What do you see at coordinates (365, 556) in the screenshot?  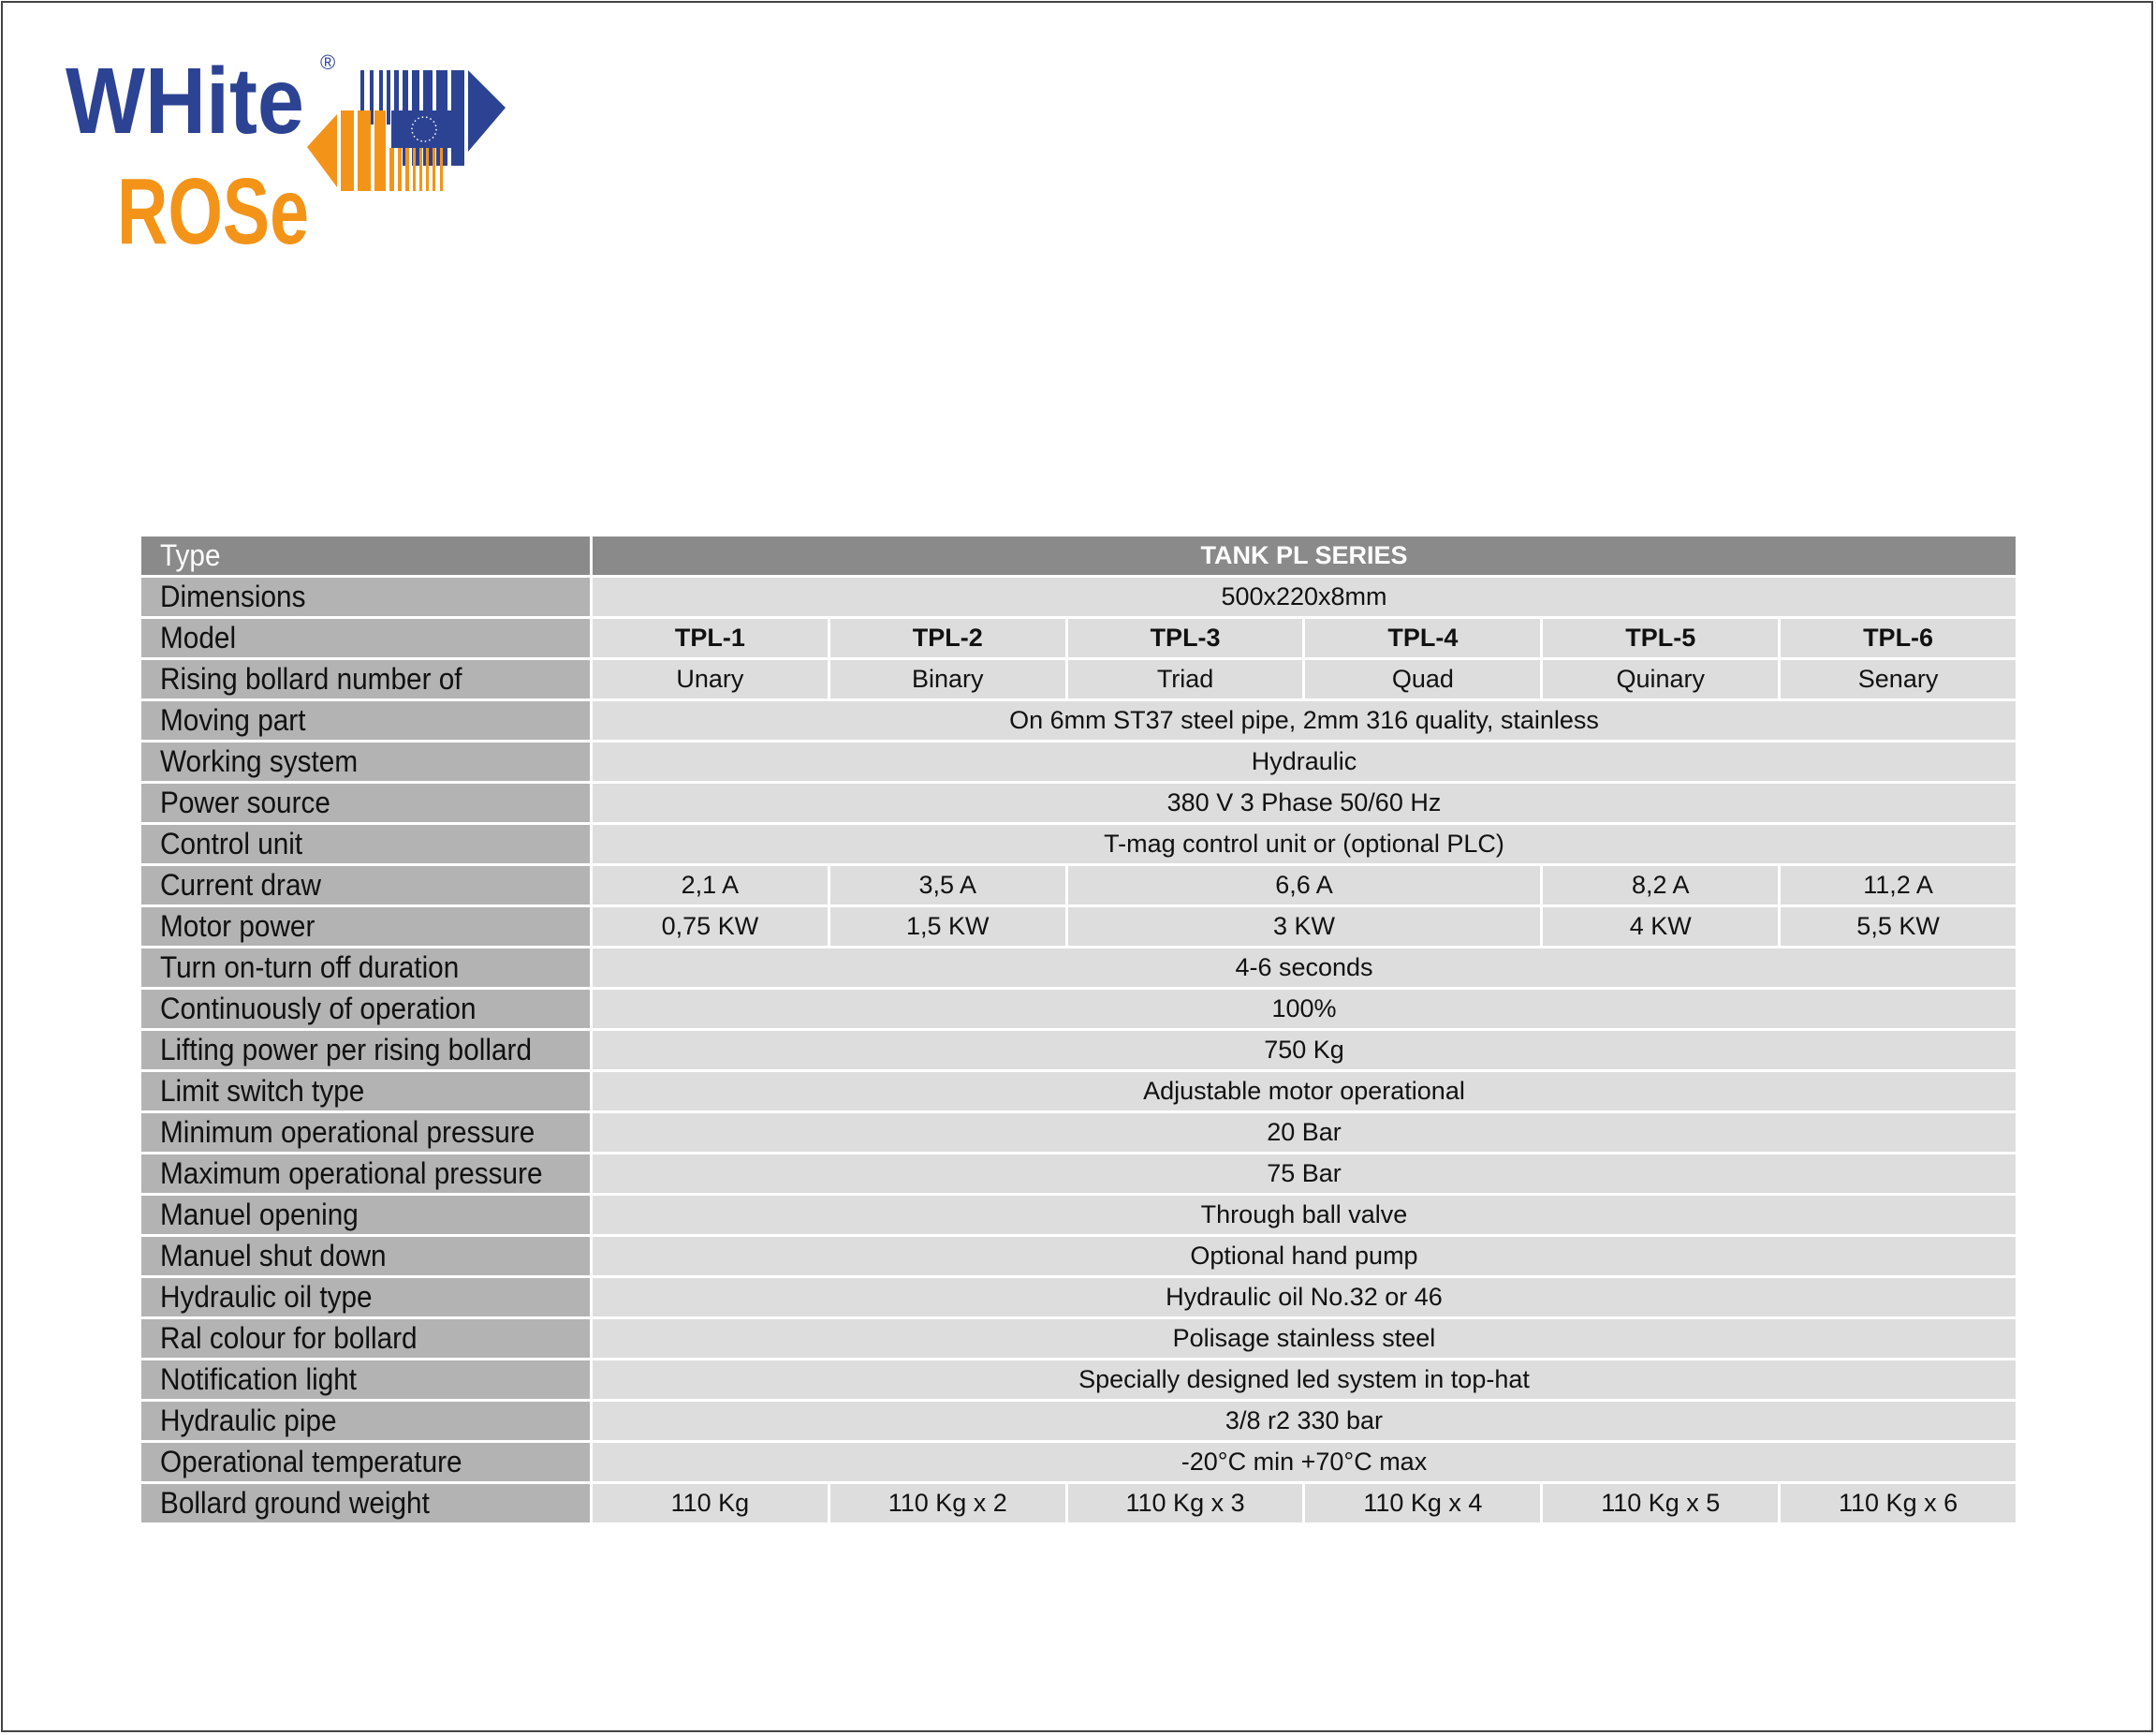 I see `header-label-cell: Type` at bounding box center [365, 556].